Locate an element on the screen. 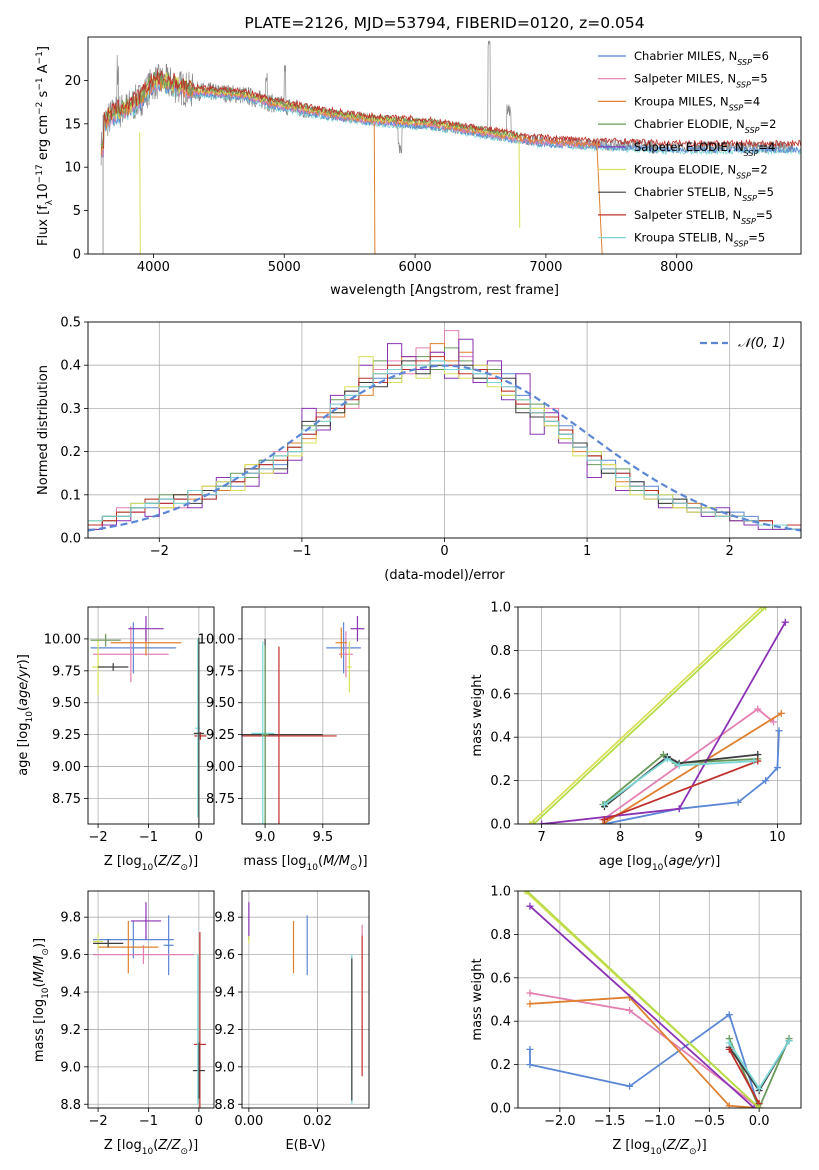 This screenshot has height=1170, width=819. y-tick-label: 15 is located at coordinates (72, 124).